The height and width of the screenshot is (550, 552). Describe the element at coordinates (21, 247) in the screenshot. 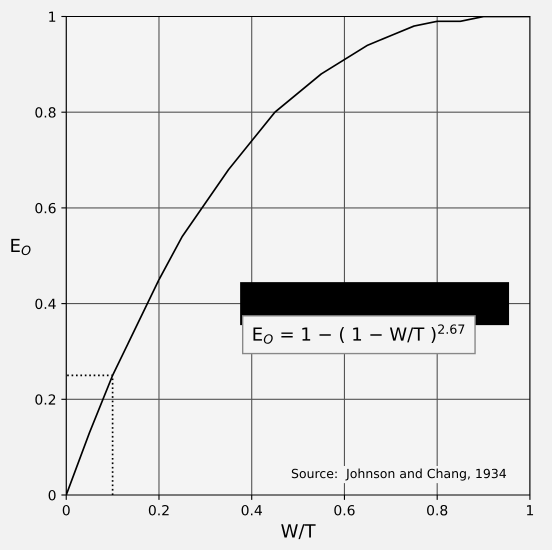

I see `y-axis-title: E$_{O}$` at that location.